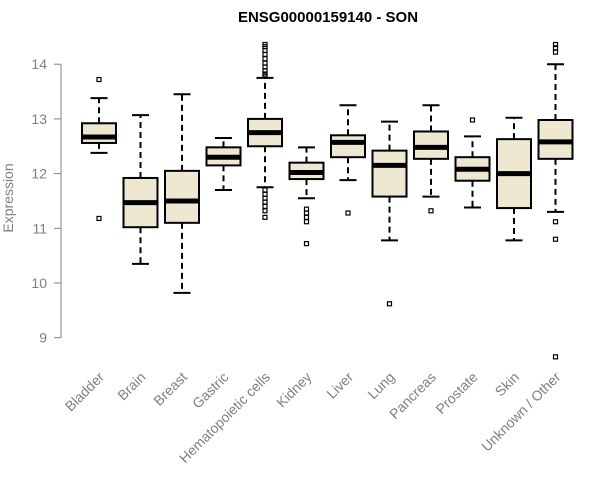  I want to click on y-tick-label: 9, so click(43, 338).